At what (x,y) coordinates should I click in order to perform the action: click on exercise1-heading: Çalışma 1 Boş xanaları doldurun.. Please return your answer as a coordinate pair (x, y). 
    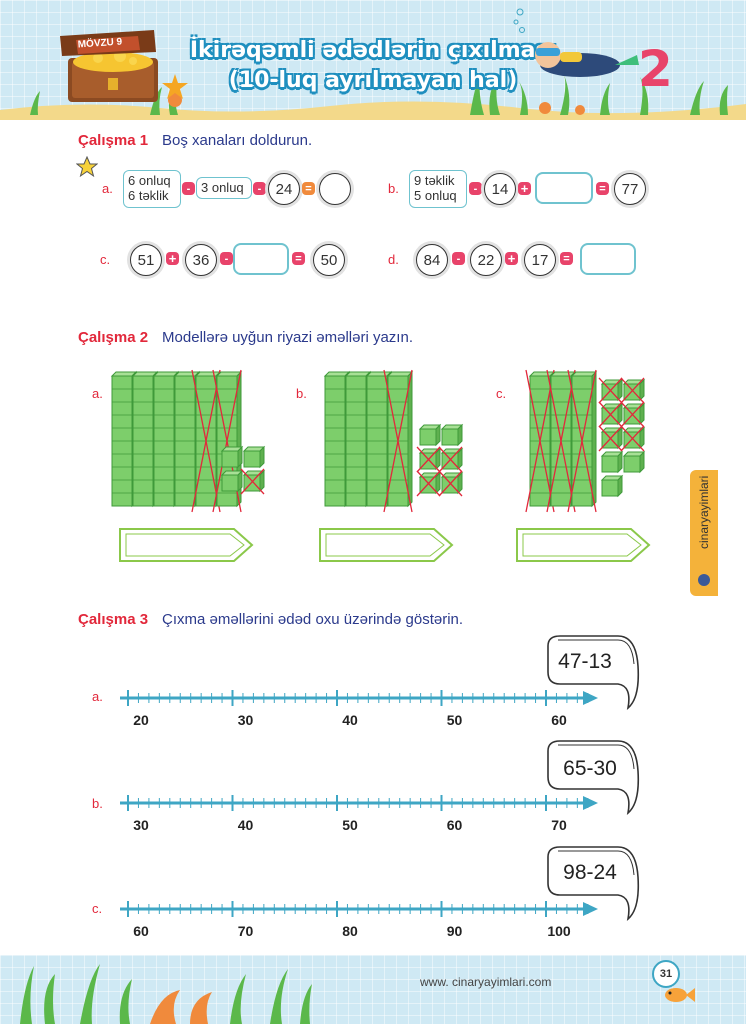
    Looking at the image, I should click on (195, 140).